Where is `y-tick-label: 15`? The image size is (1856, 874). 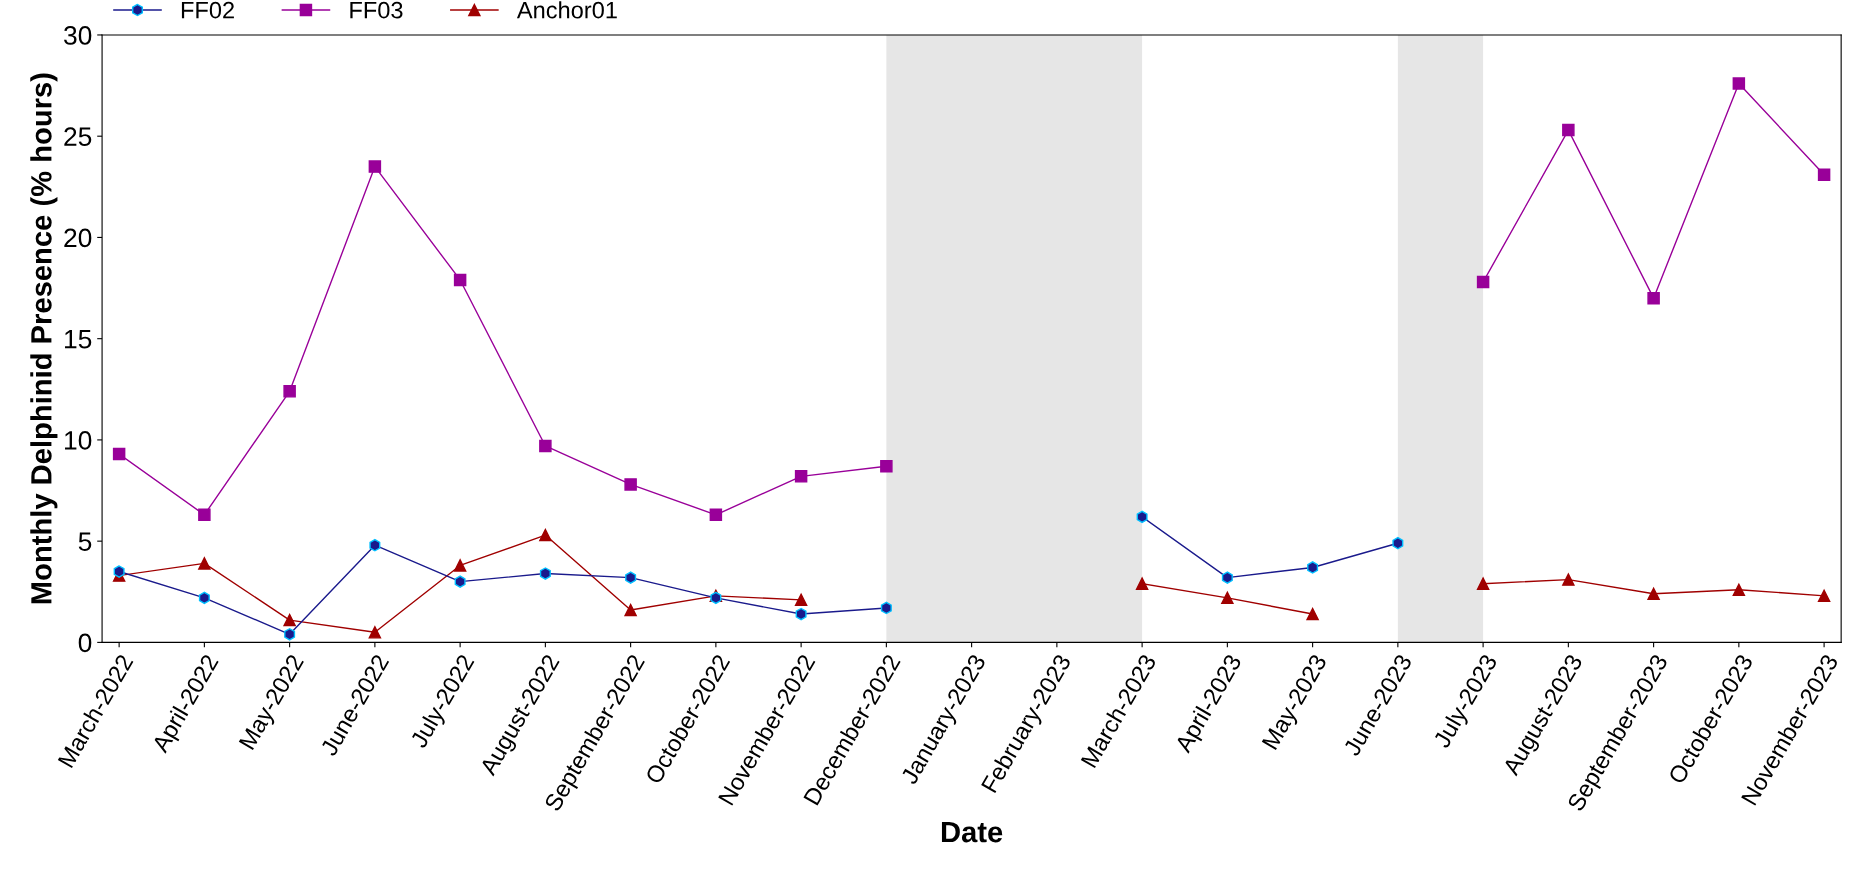
y-tick-label: 15 is located at coordinates (78, 339).